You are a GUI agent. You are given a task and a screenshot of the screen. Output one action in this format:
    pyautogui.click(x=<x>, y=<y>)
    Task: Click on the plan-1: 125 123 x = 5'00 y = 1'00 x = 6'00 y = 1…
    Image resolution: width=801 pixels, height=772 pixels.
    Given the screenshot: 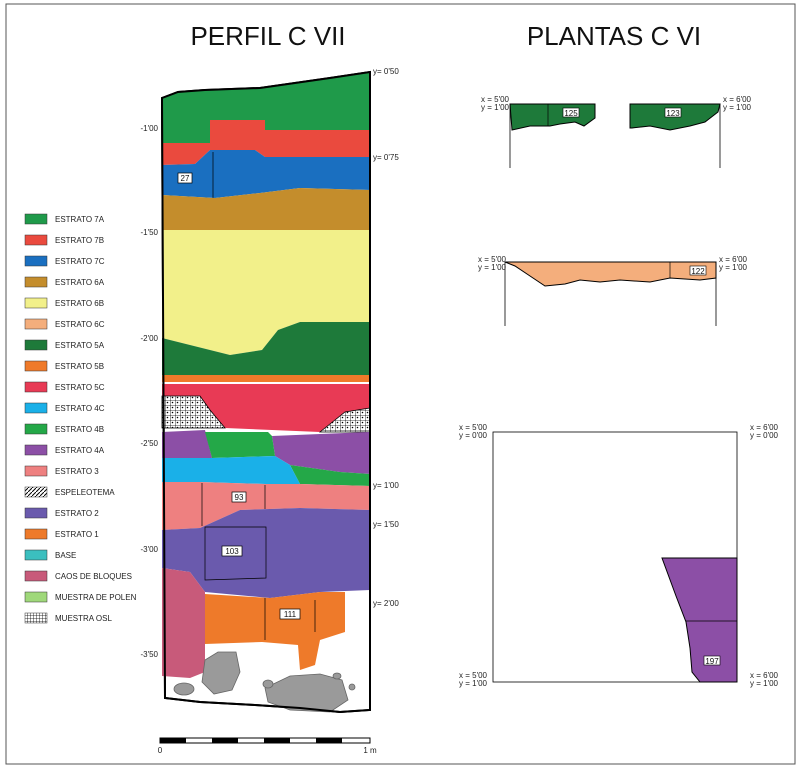 What is the action you would take?
    pyautogui.click(x=616, y=131)
    